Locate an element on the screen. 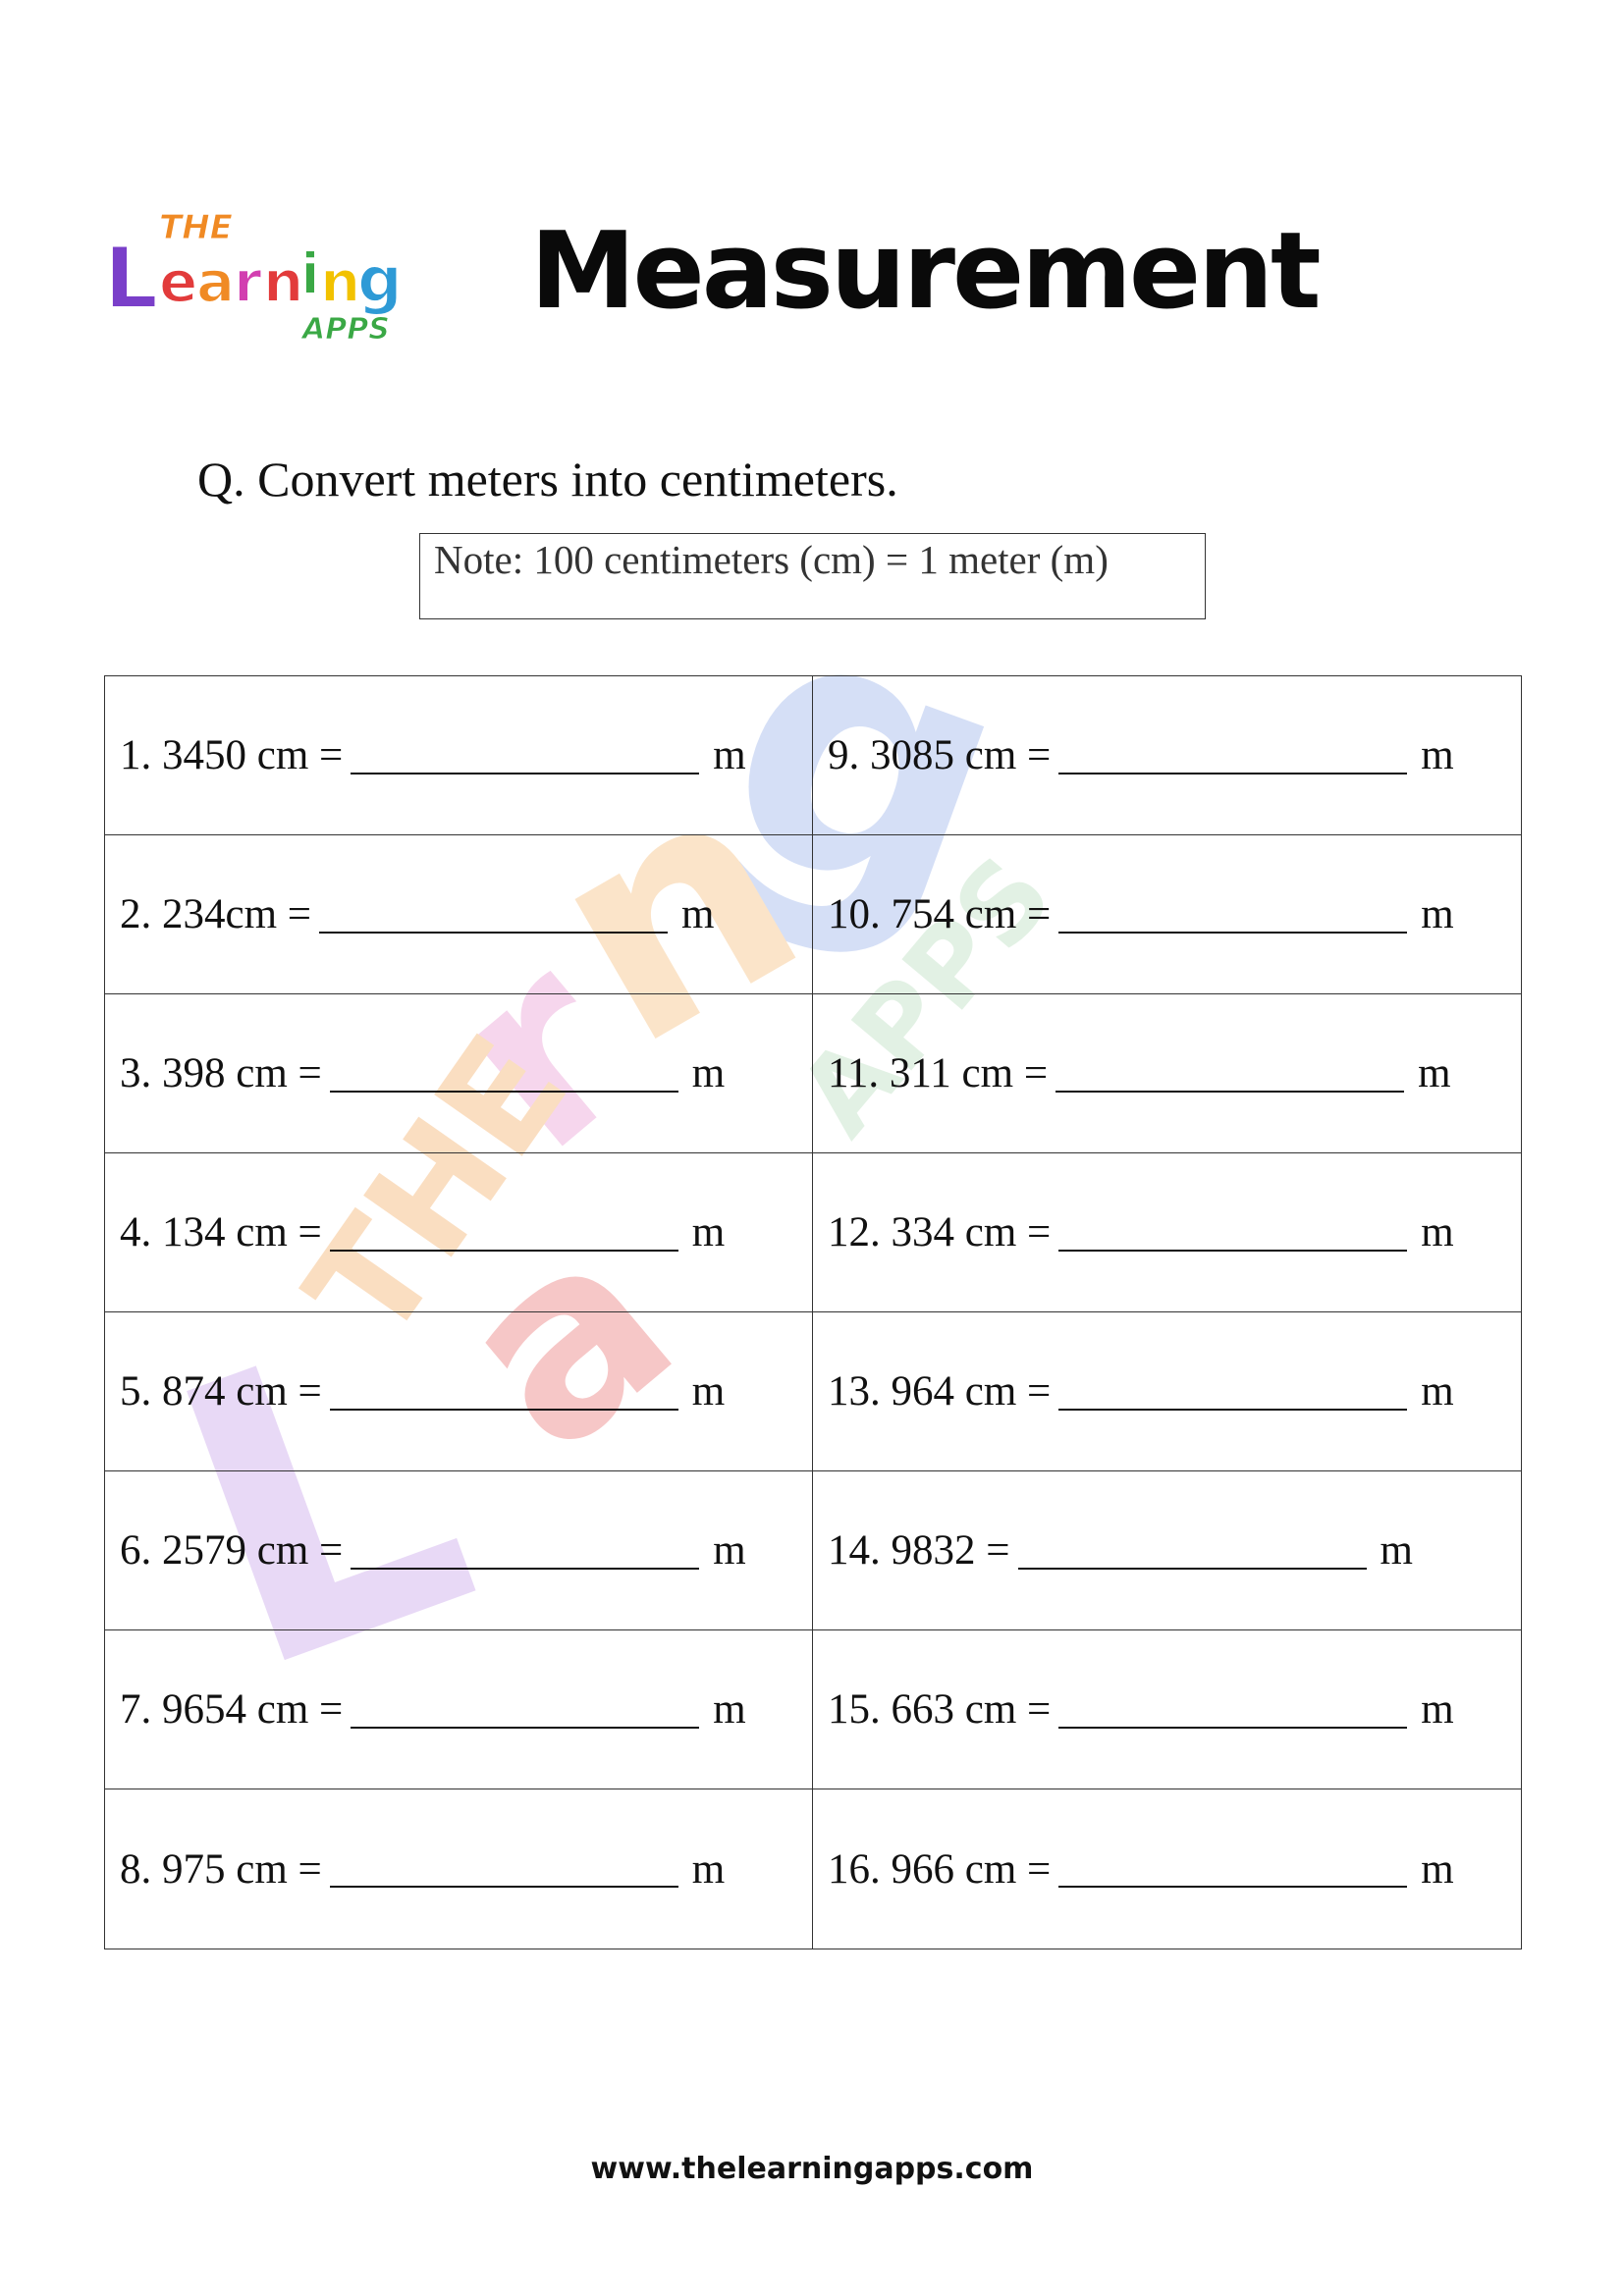  problem-text: 13. 964 cm = is located at coordinates (940, 1391).